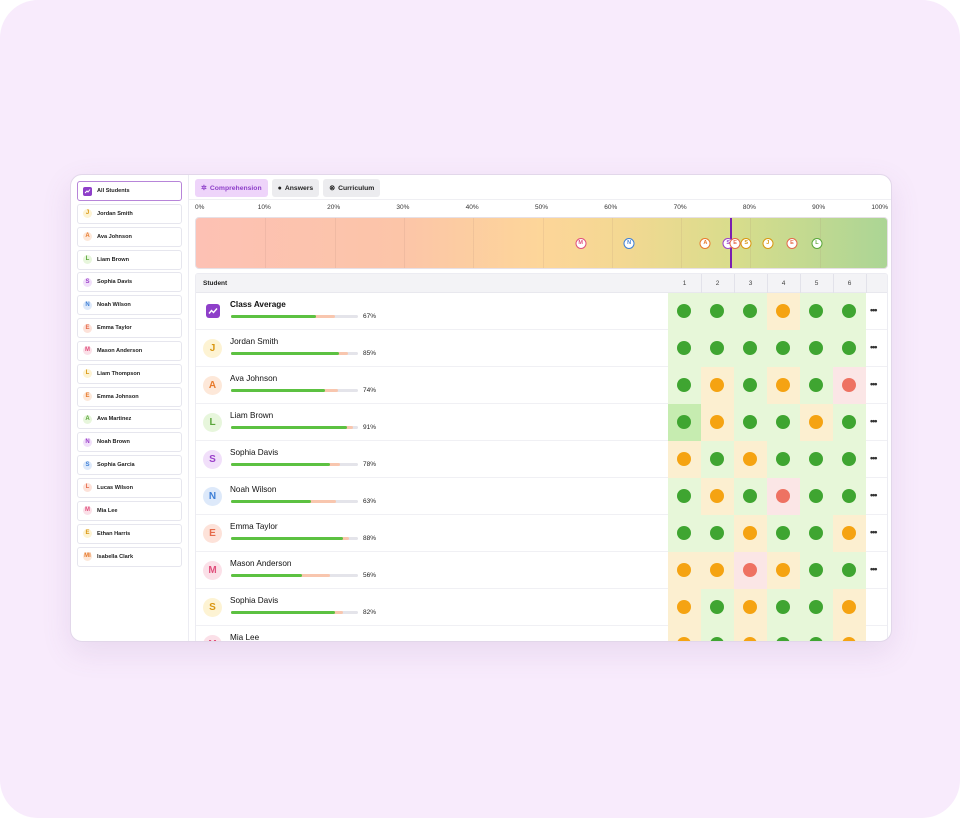  What do you see at coordinates (717, 283) in the screenshot?
I see `question-column-header: 2` at bounding box center [717, 283].